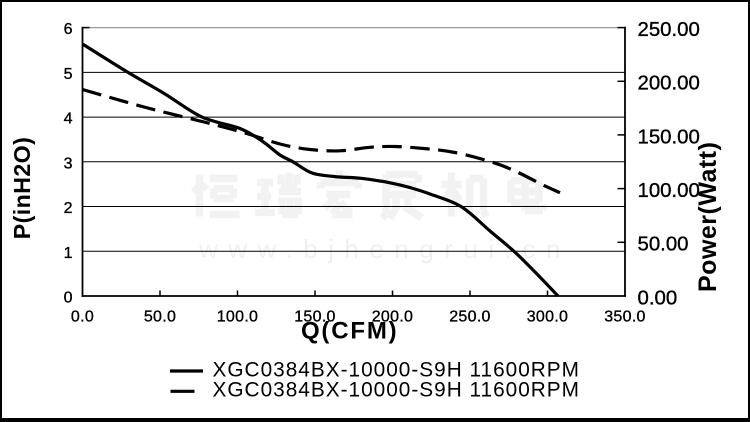 Image resolution: width=750 pixels, height=422 pixels. What do you see at coordinates (68, 163) in the screenshot?
I see `svg-text: 3` at bounding box center [68, 163].